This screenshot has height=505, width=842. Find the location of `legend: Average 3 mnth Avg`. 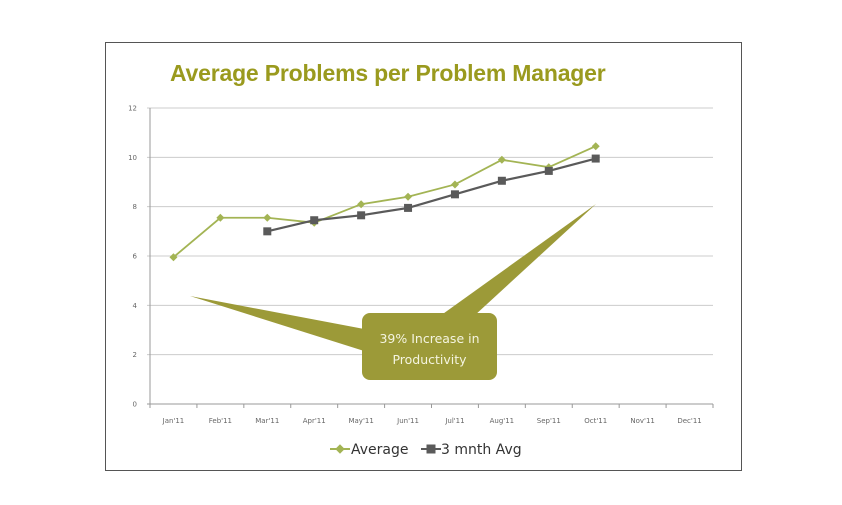

legend: Average 3 mnth Avg is located at coordinates (426, 450).